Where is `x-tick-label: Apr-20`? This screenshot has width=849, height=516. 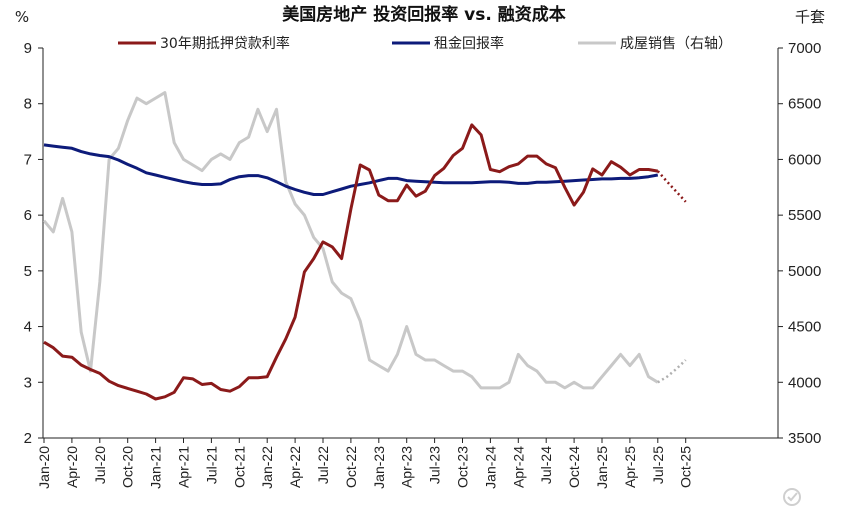 x-tick-label: Apr-20 is located at coordinates (72, 467).